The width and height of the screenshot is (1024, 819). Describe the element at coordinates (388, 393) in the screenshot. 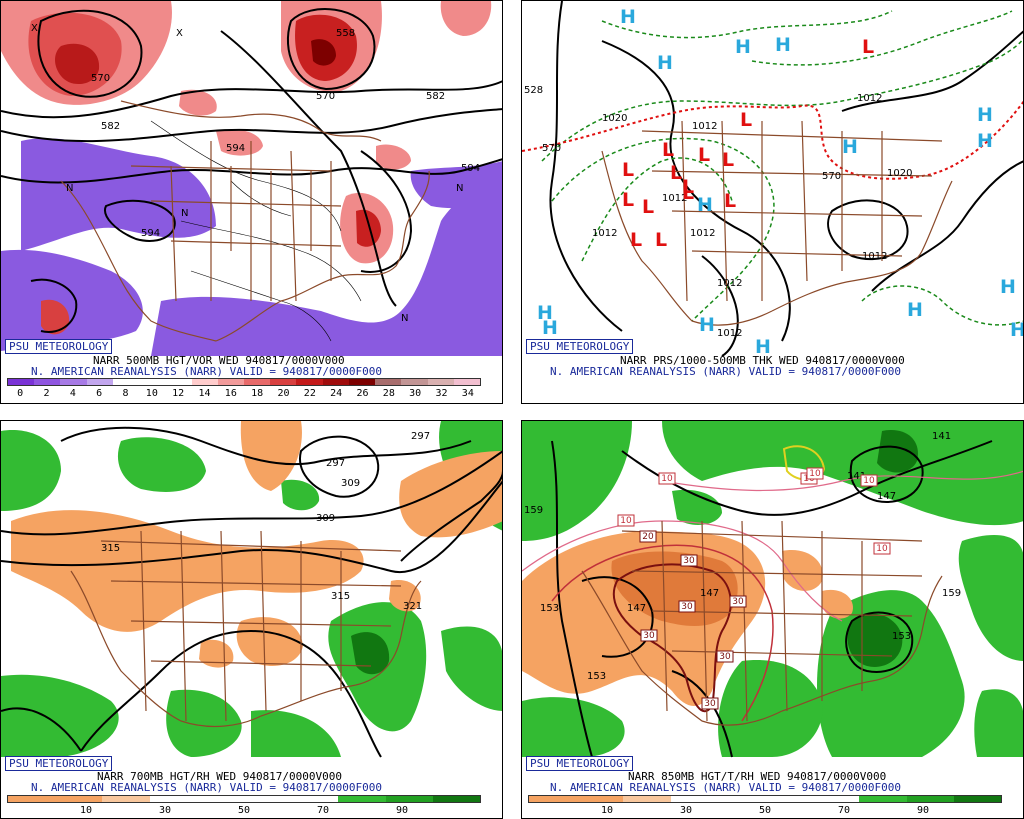

I see `colorbar-tick-label: 28` at that location.